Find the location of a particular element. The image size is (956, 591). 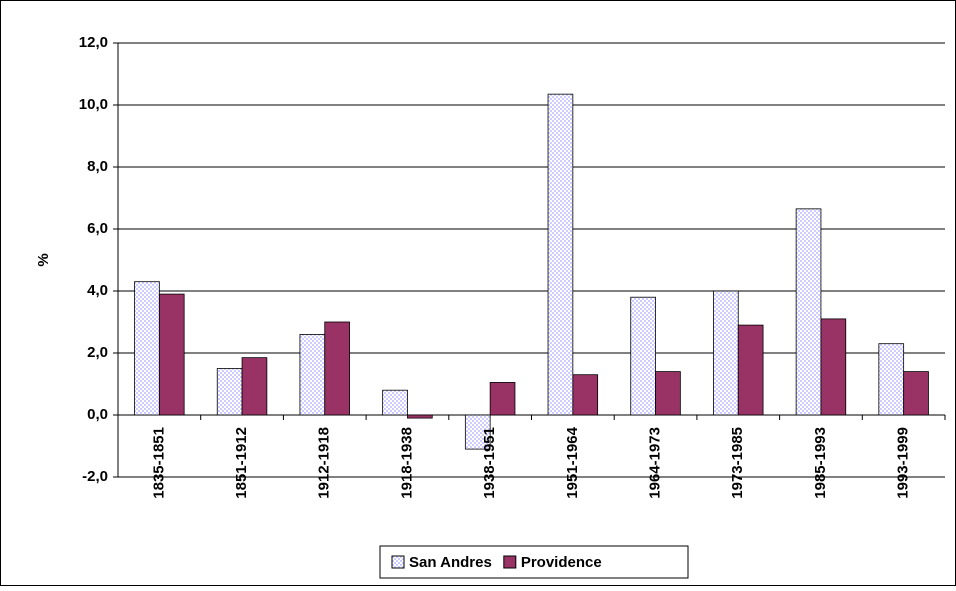

y-tick-label: 10,0 is located at coordinates (93, 104).